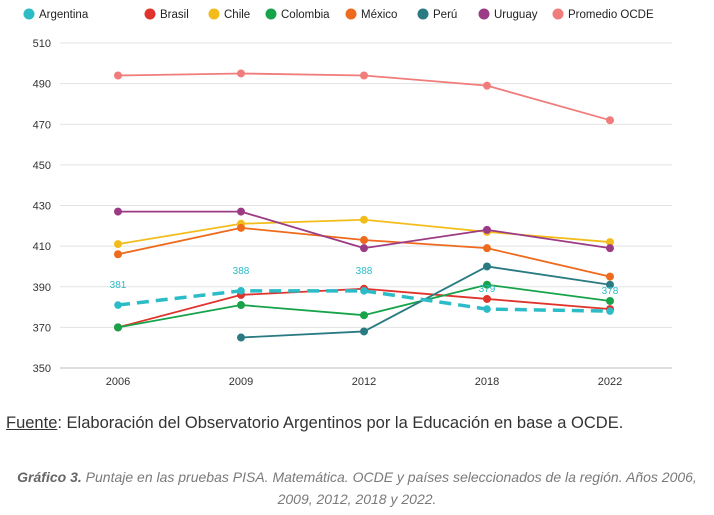 The height and width of the screenshot is (515, 714). I want to click on legend-item-argentina: Argentina, so click(56, 14).